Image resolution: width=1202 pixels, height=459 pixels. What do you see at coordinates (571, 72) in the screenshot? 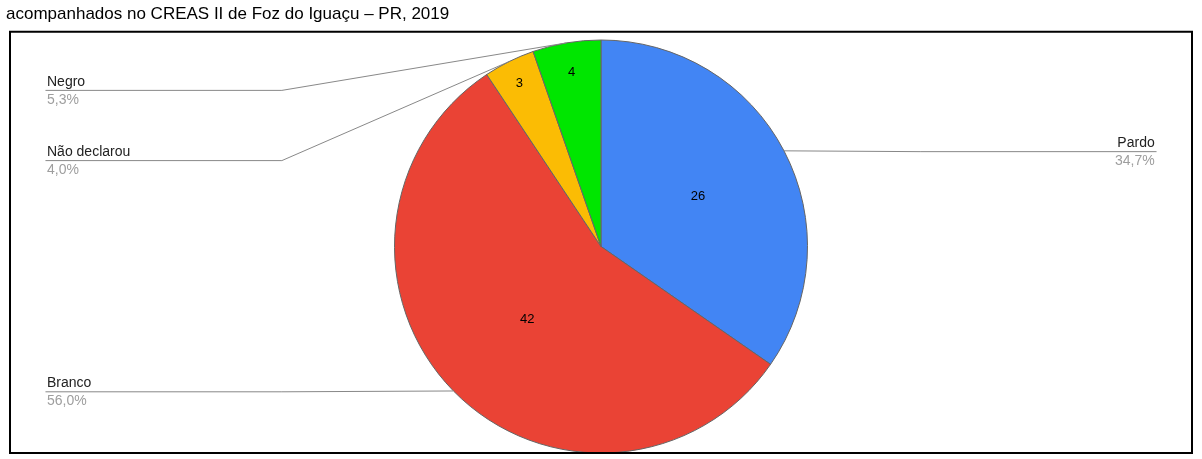
I see `data-label: 4` at bounding box center [571, 72].